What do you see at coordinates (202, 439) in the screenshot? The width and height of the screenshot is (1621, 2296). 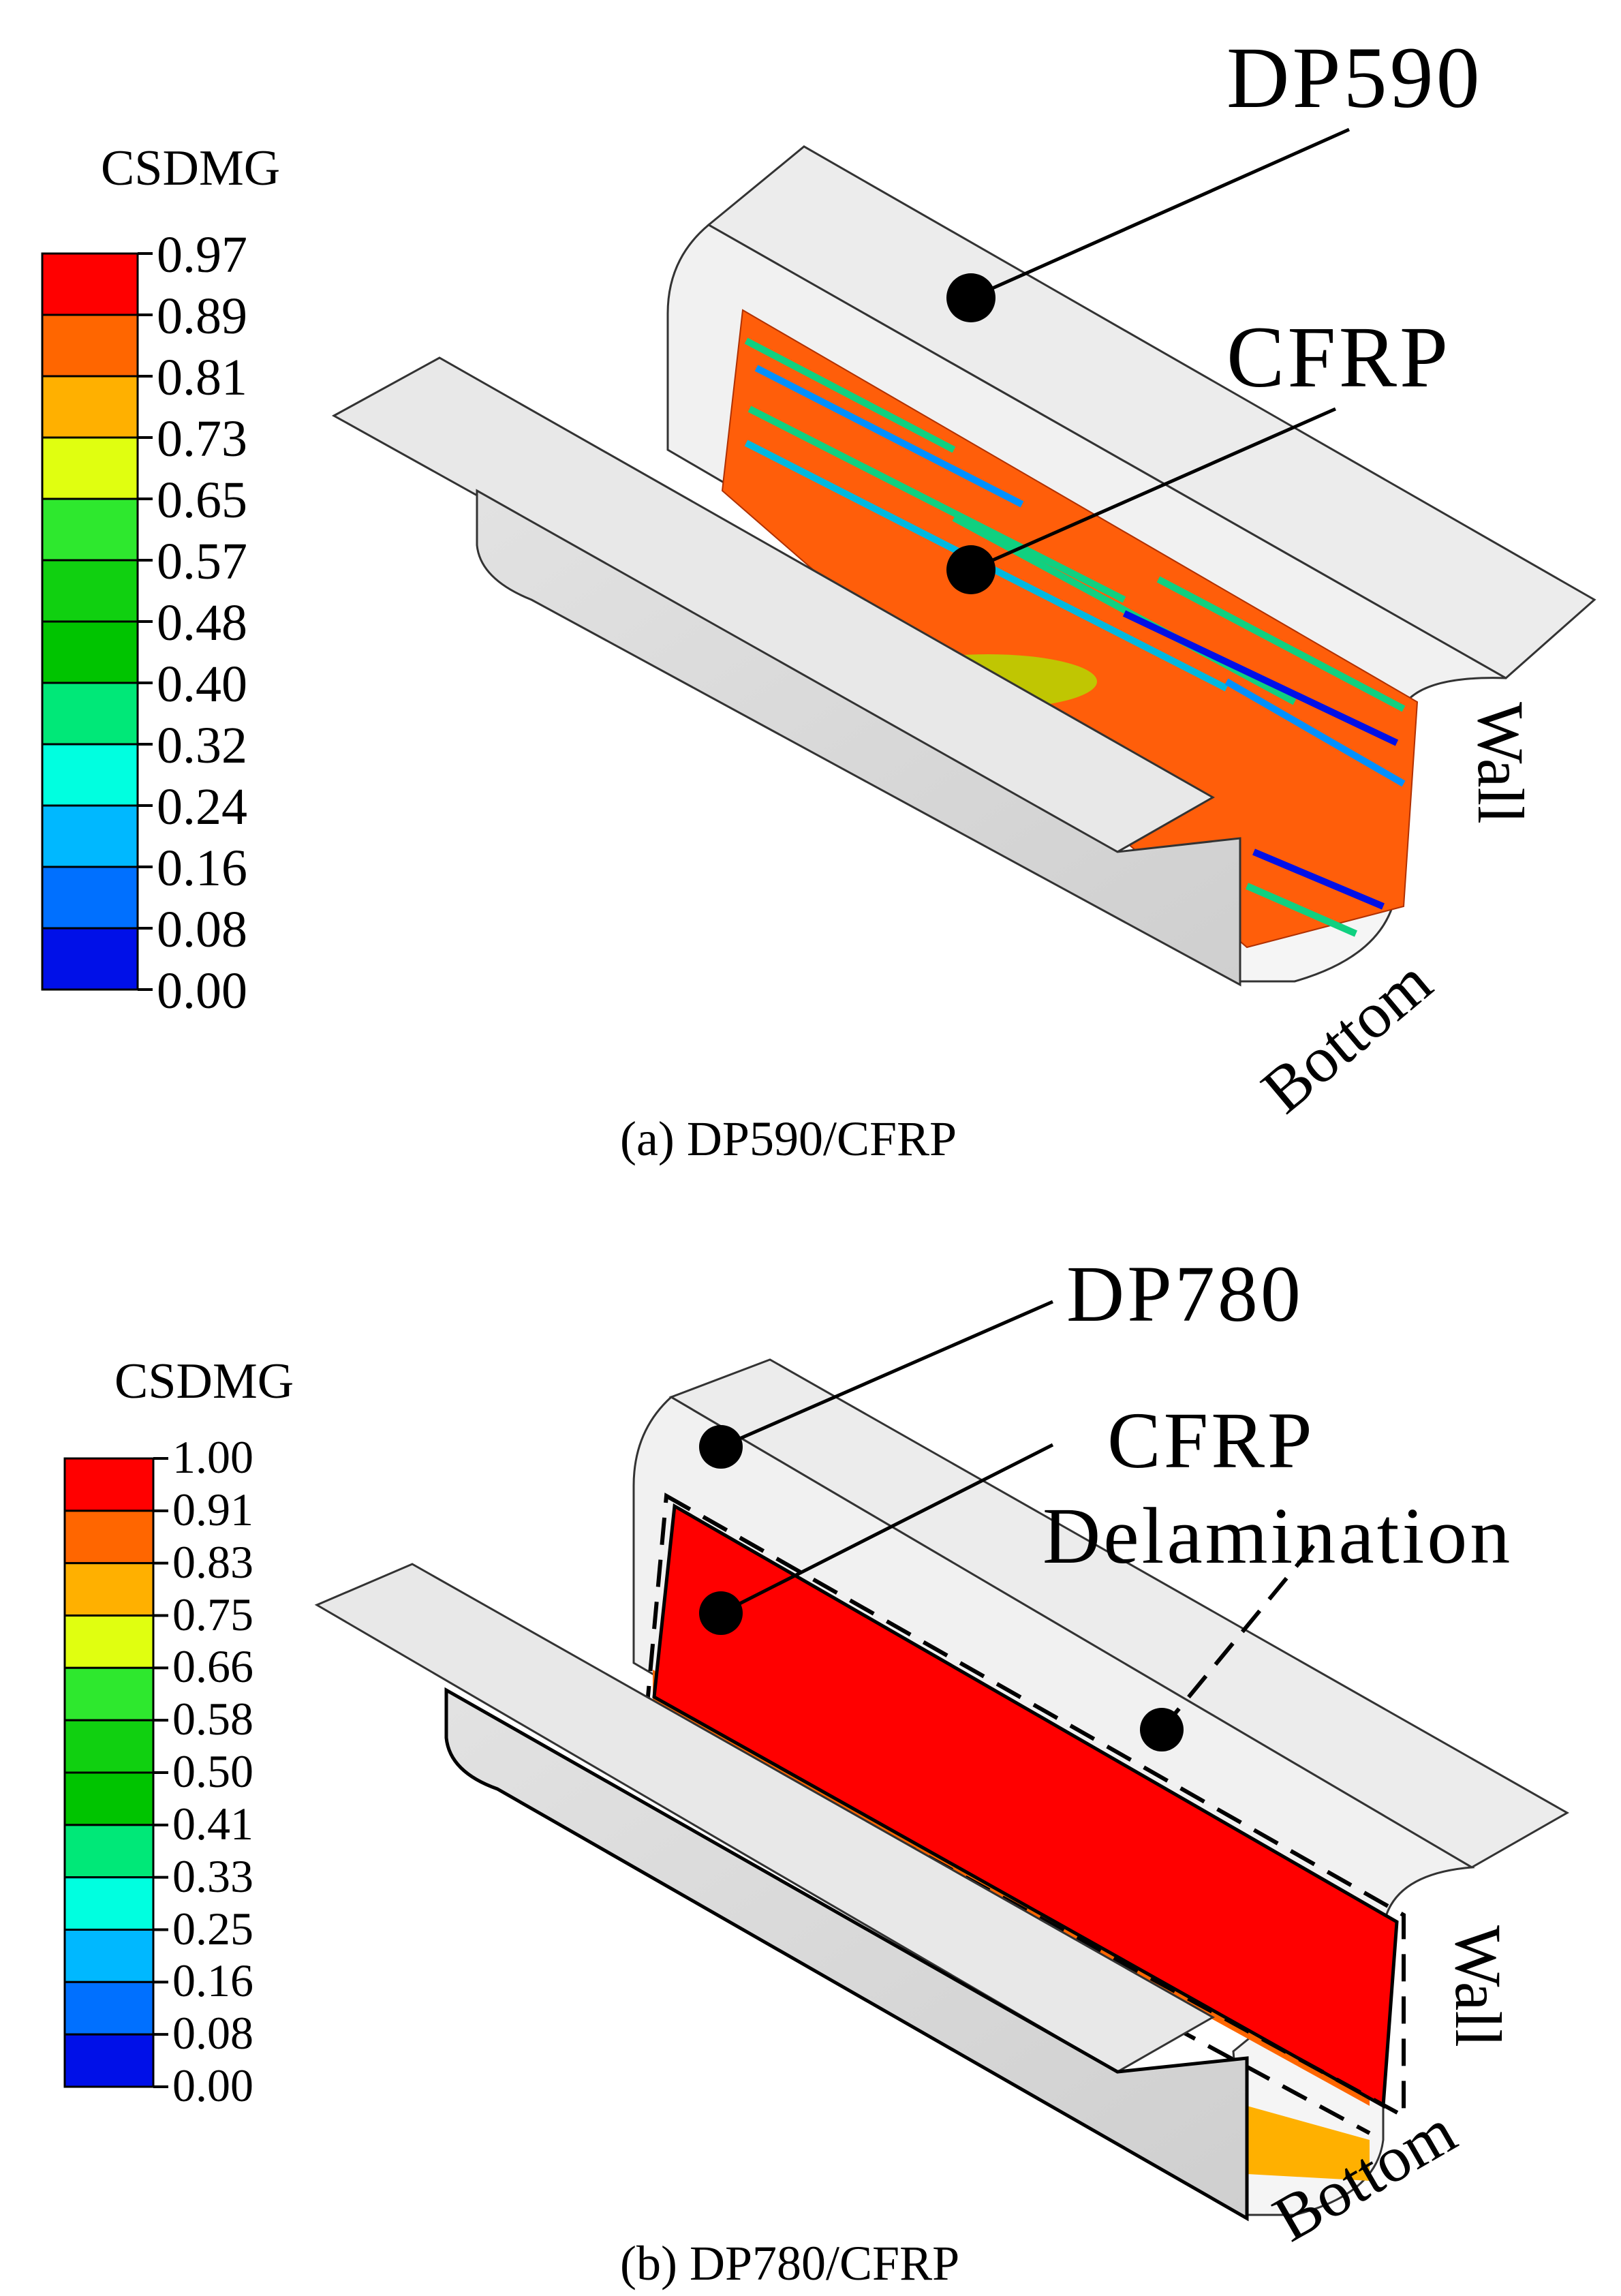 I see `legend-tick-label: 0.73` at bounding box center [202, 439].